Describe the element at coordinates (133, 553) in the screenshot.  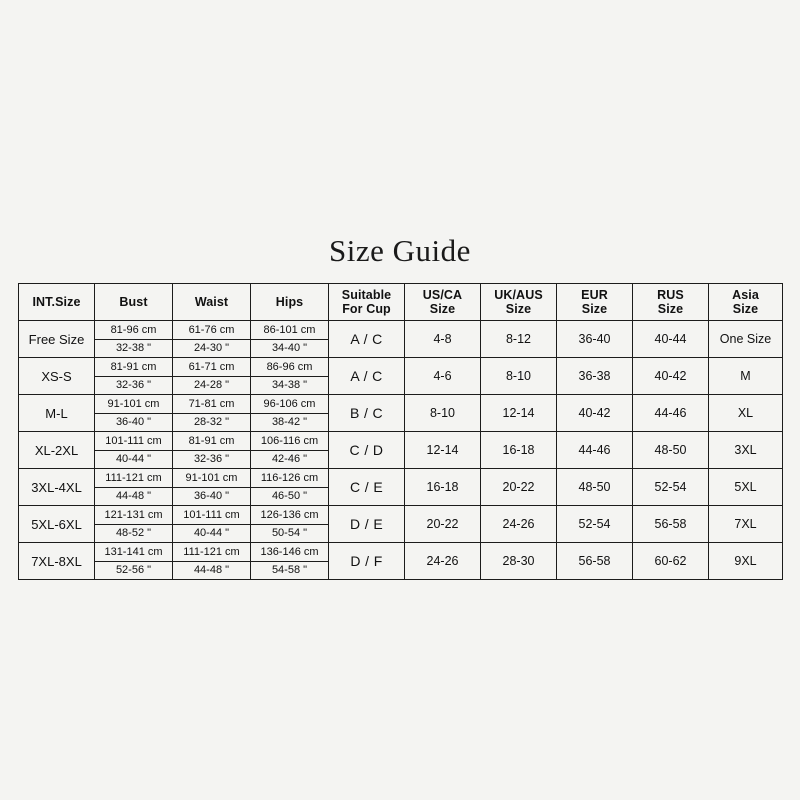
I see `measure-cm: 131-141 cm` at that location.